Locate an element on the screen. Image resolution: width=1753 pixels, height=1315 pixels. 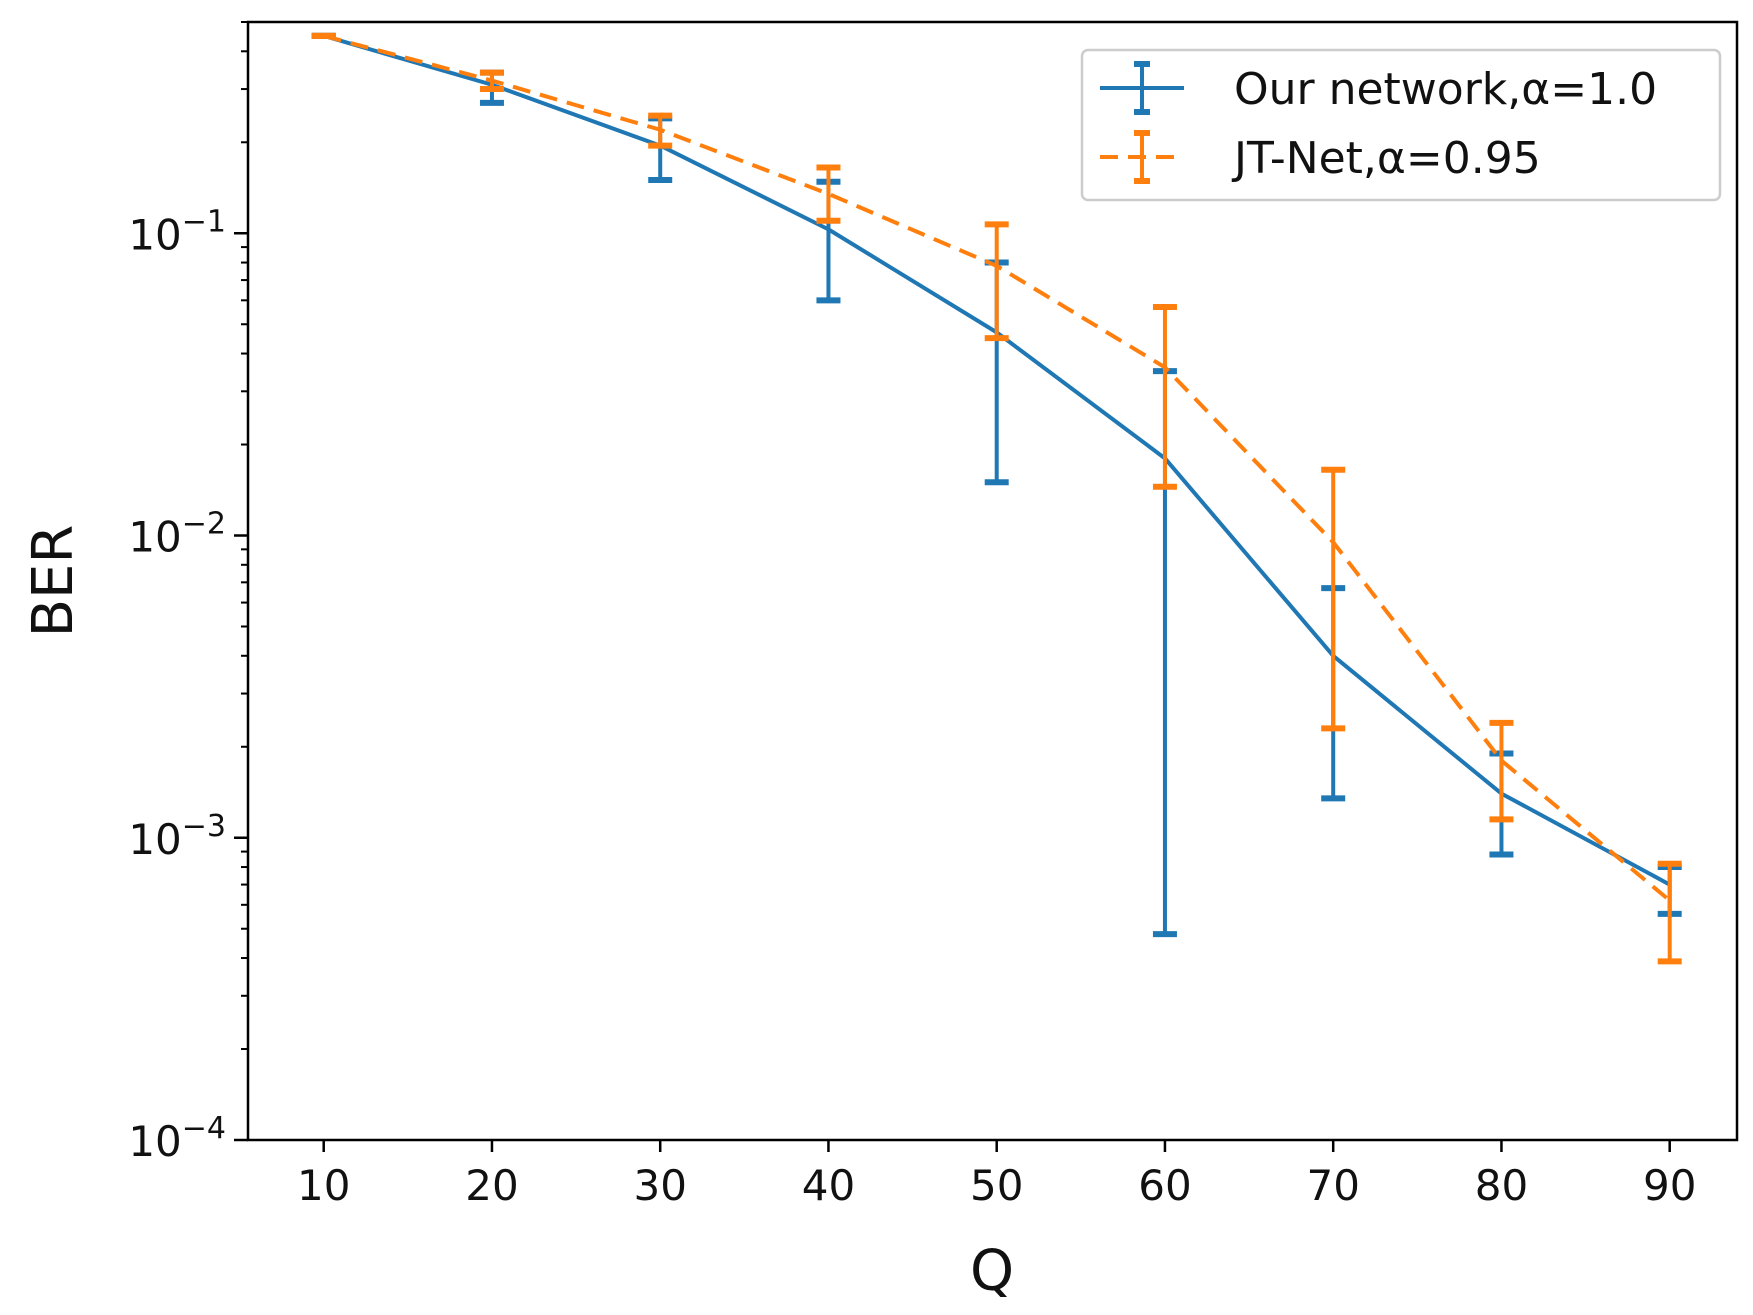
x-tick-label: 20 is located at coordinates (491, 1185).